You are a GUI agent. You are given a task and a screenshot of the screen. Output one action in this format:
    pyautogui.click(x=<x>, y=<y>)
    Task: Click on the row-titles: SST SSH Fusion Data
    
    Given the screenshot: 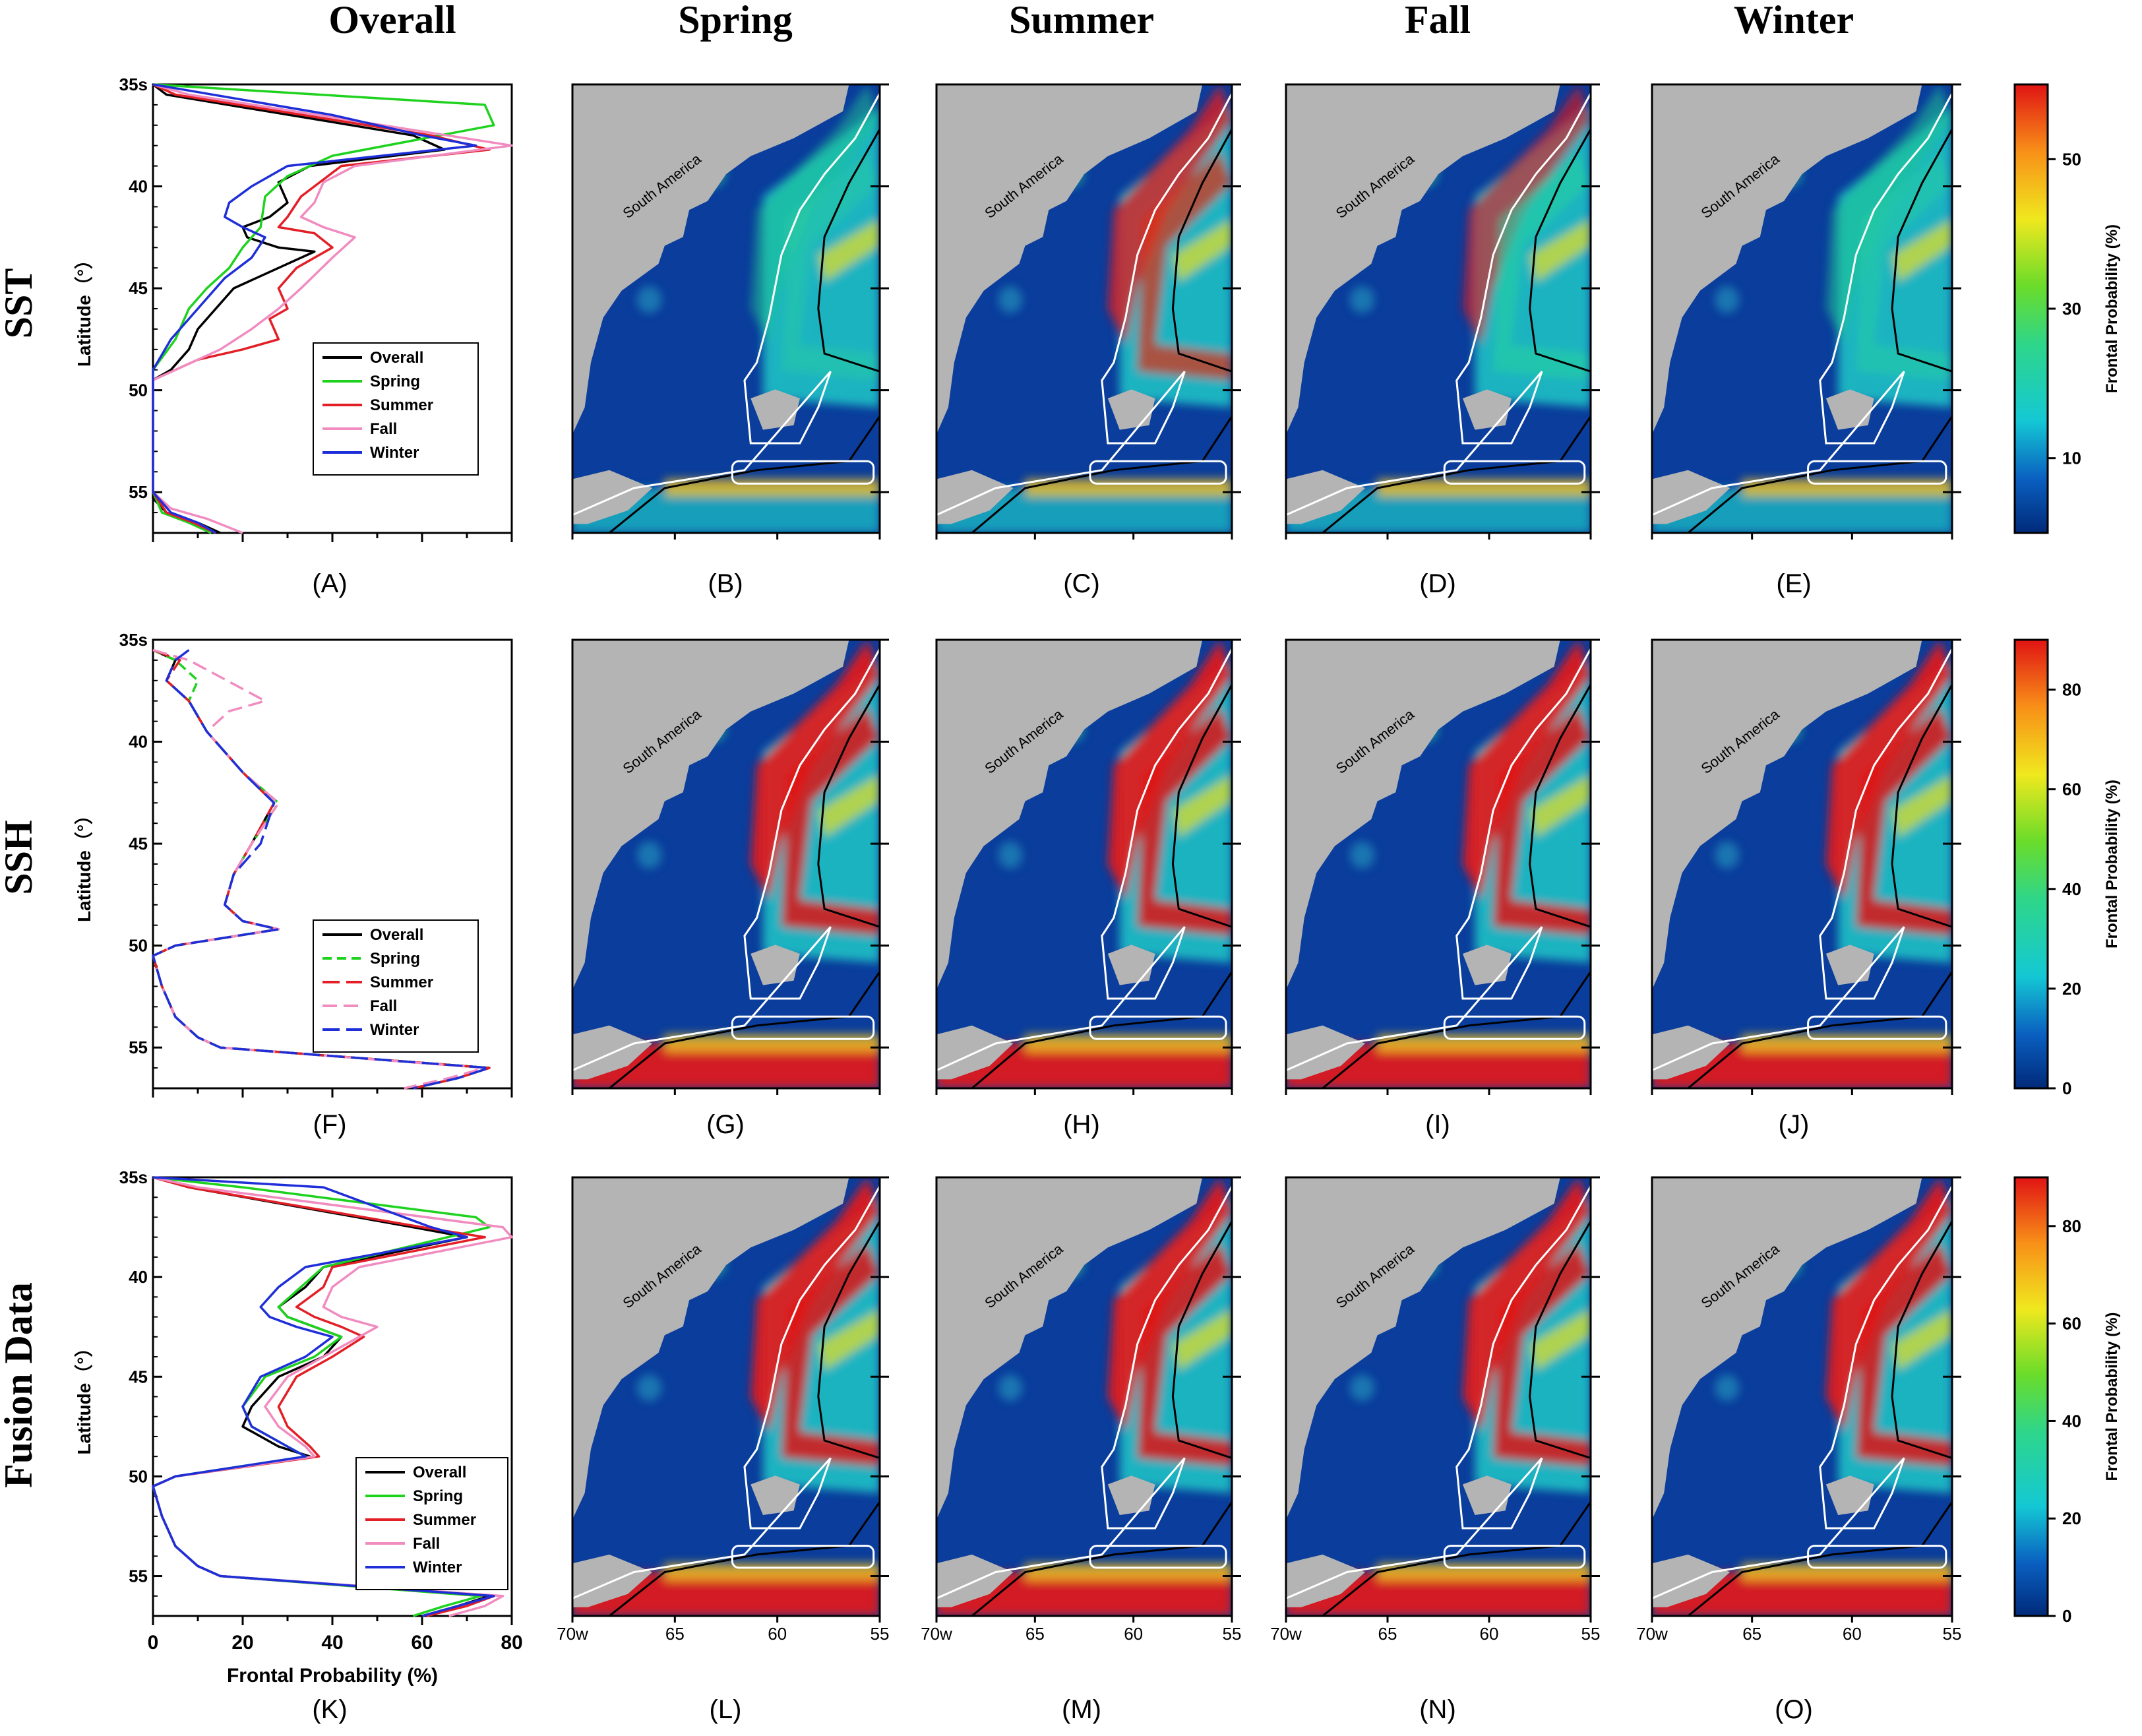 What is the action you would take?
    pyautogui.click(x=20, y=878)
    